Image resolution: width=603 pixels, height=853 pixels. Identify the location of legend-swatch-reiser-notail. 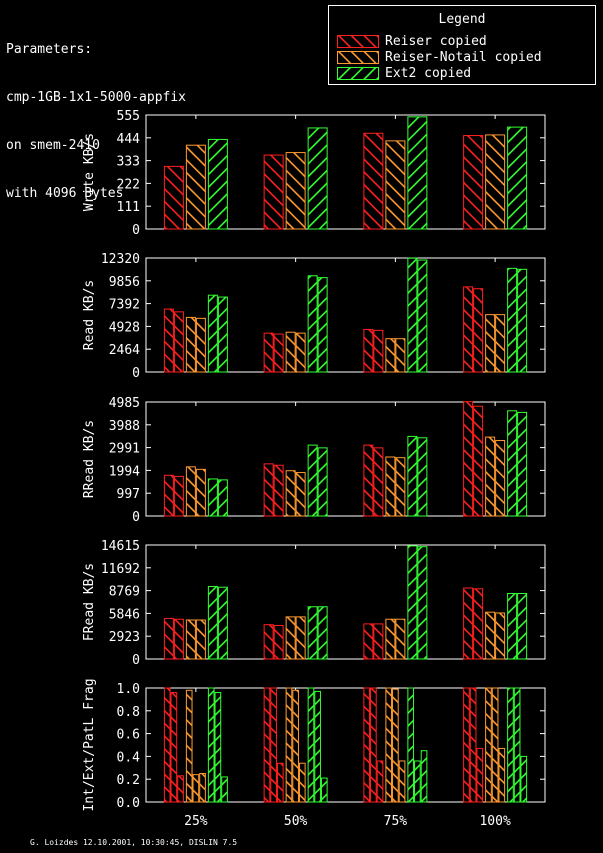
(358, 57).